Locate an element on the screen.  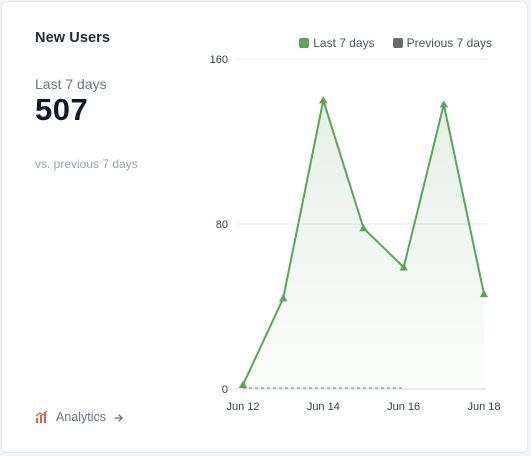
legend-item-previous-7-days: Previous 7 days is located at coordinates (442, 43).